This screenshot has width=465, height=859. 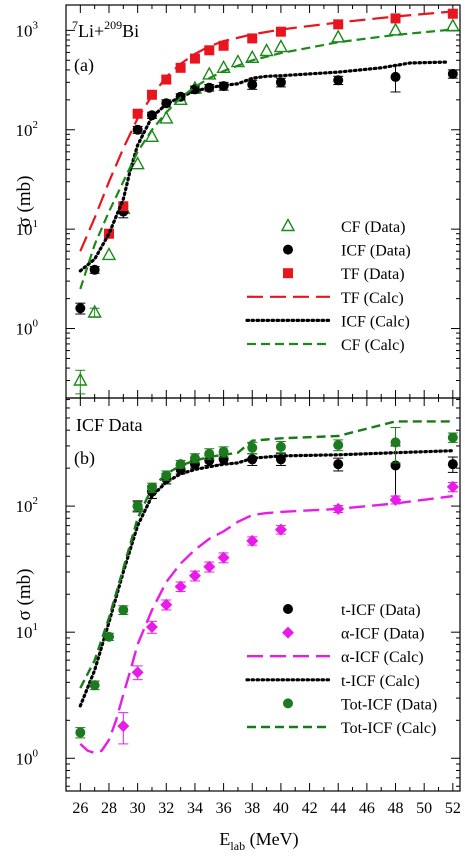 What do you see at coordinates (138, 808) in the screenshot?
I see `x-tick-label: 30` at bounding box center [138, 808].